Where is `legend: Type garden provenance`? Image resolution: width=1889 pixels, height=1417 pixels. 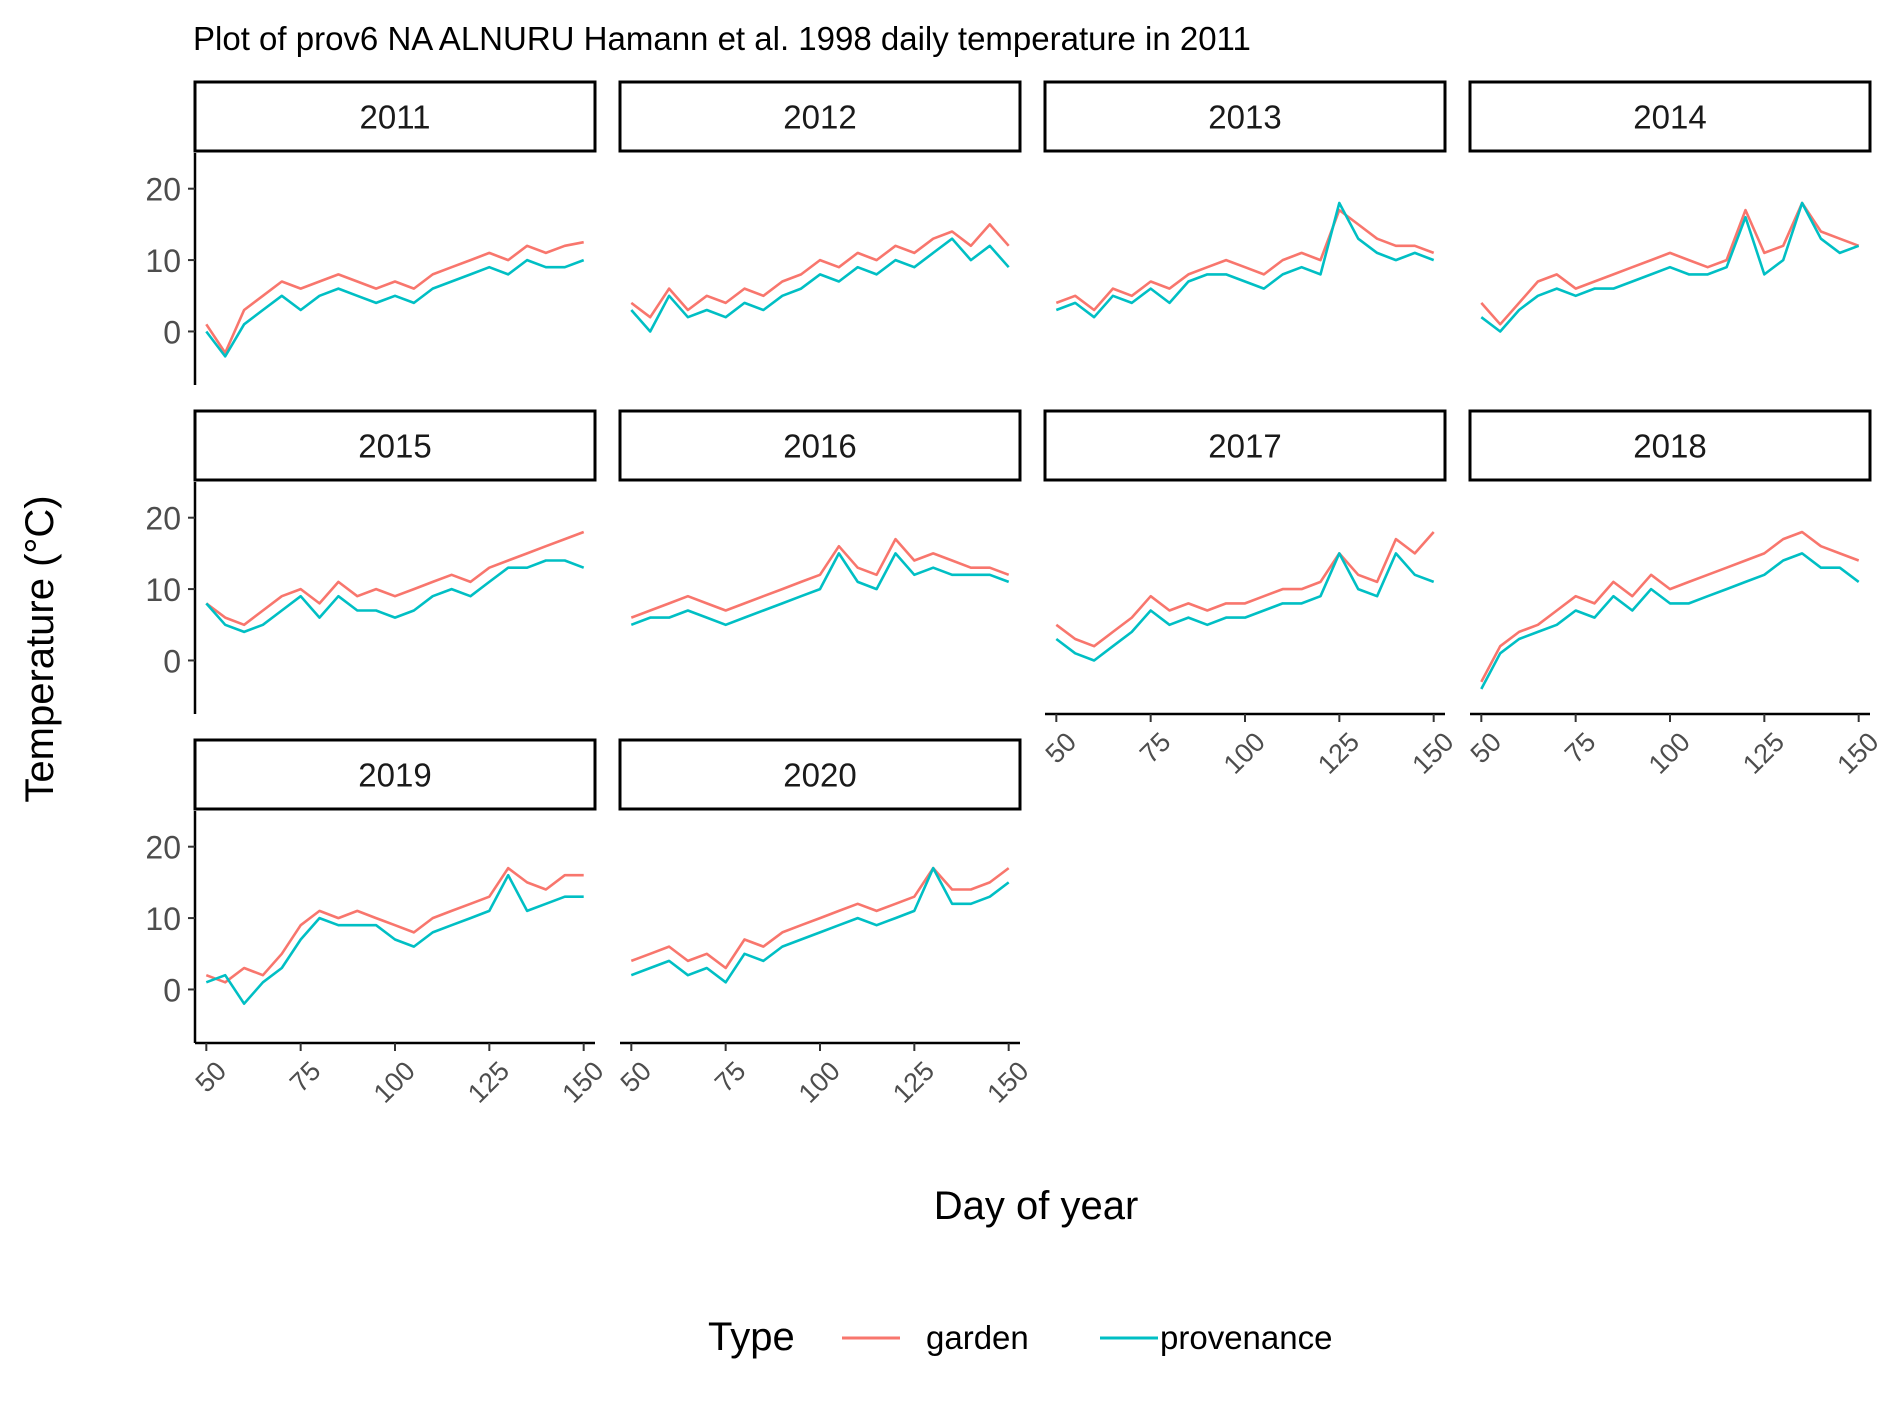
legend: Type garden provenance is located at coordinates (1020, 1337).